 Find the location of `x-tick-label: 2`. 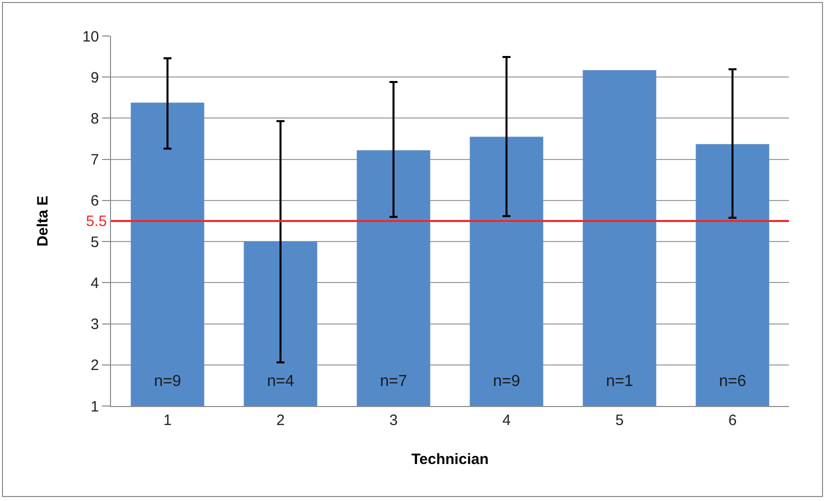

x-tick-label: 2 is located at coordinates (280, 420).